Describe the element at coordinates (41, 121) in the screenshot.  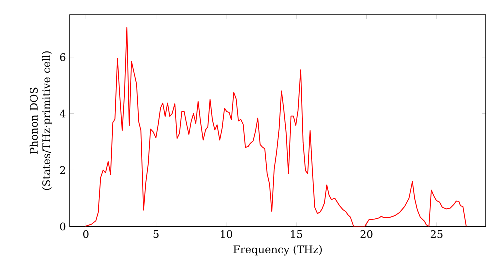
I see `y-axis-title: Phonon DOS (States/THz·primitive cell)` at that location.